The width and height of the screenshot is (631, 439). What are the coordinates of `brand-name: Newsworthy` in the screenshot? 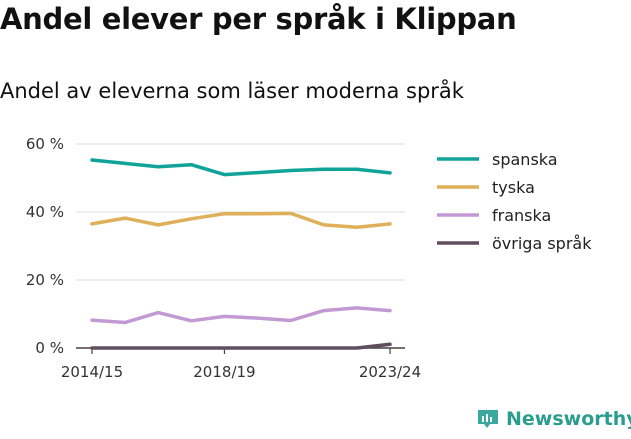 It's located at (568, 419).